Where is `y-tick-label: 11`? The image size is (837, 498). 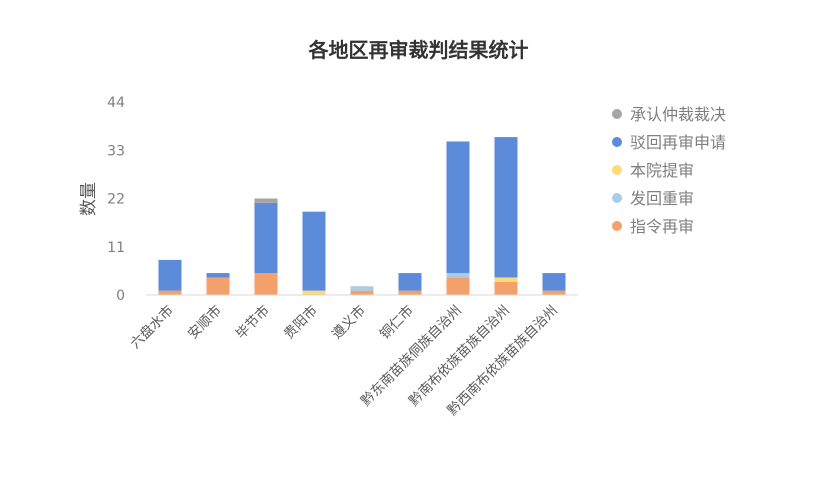 y-tick-label: 11 is located at coordinates (116, 248).